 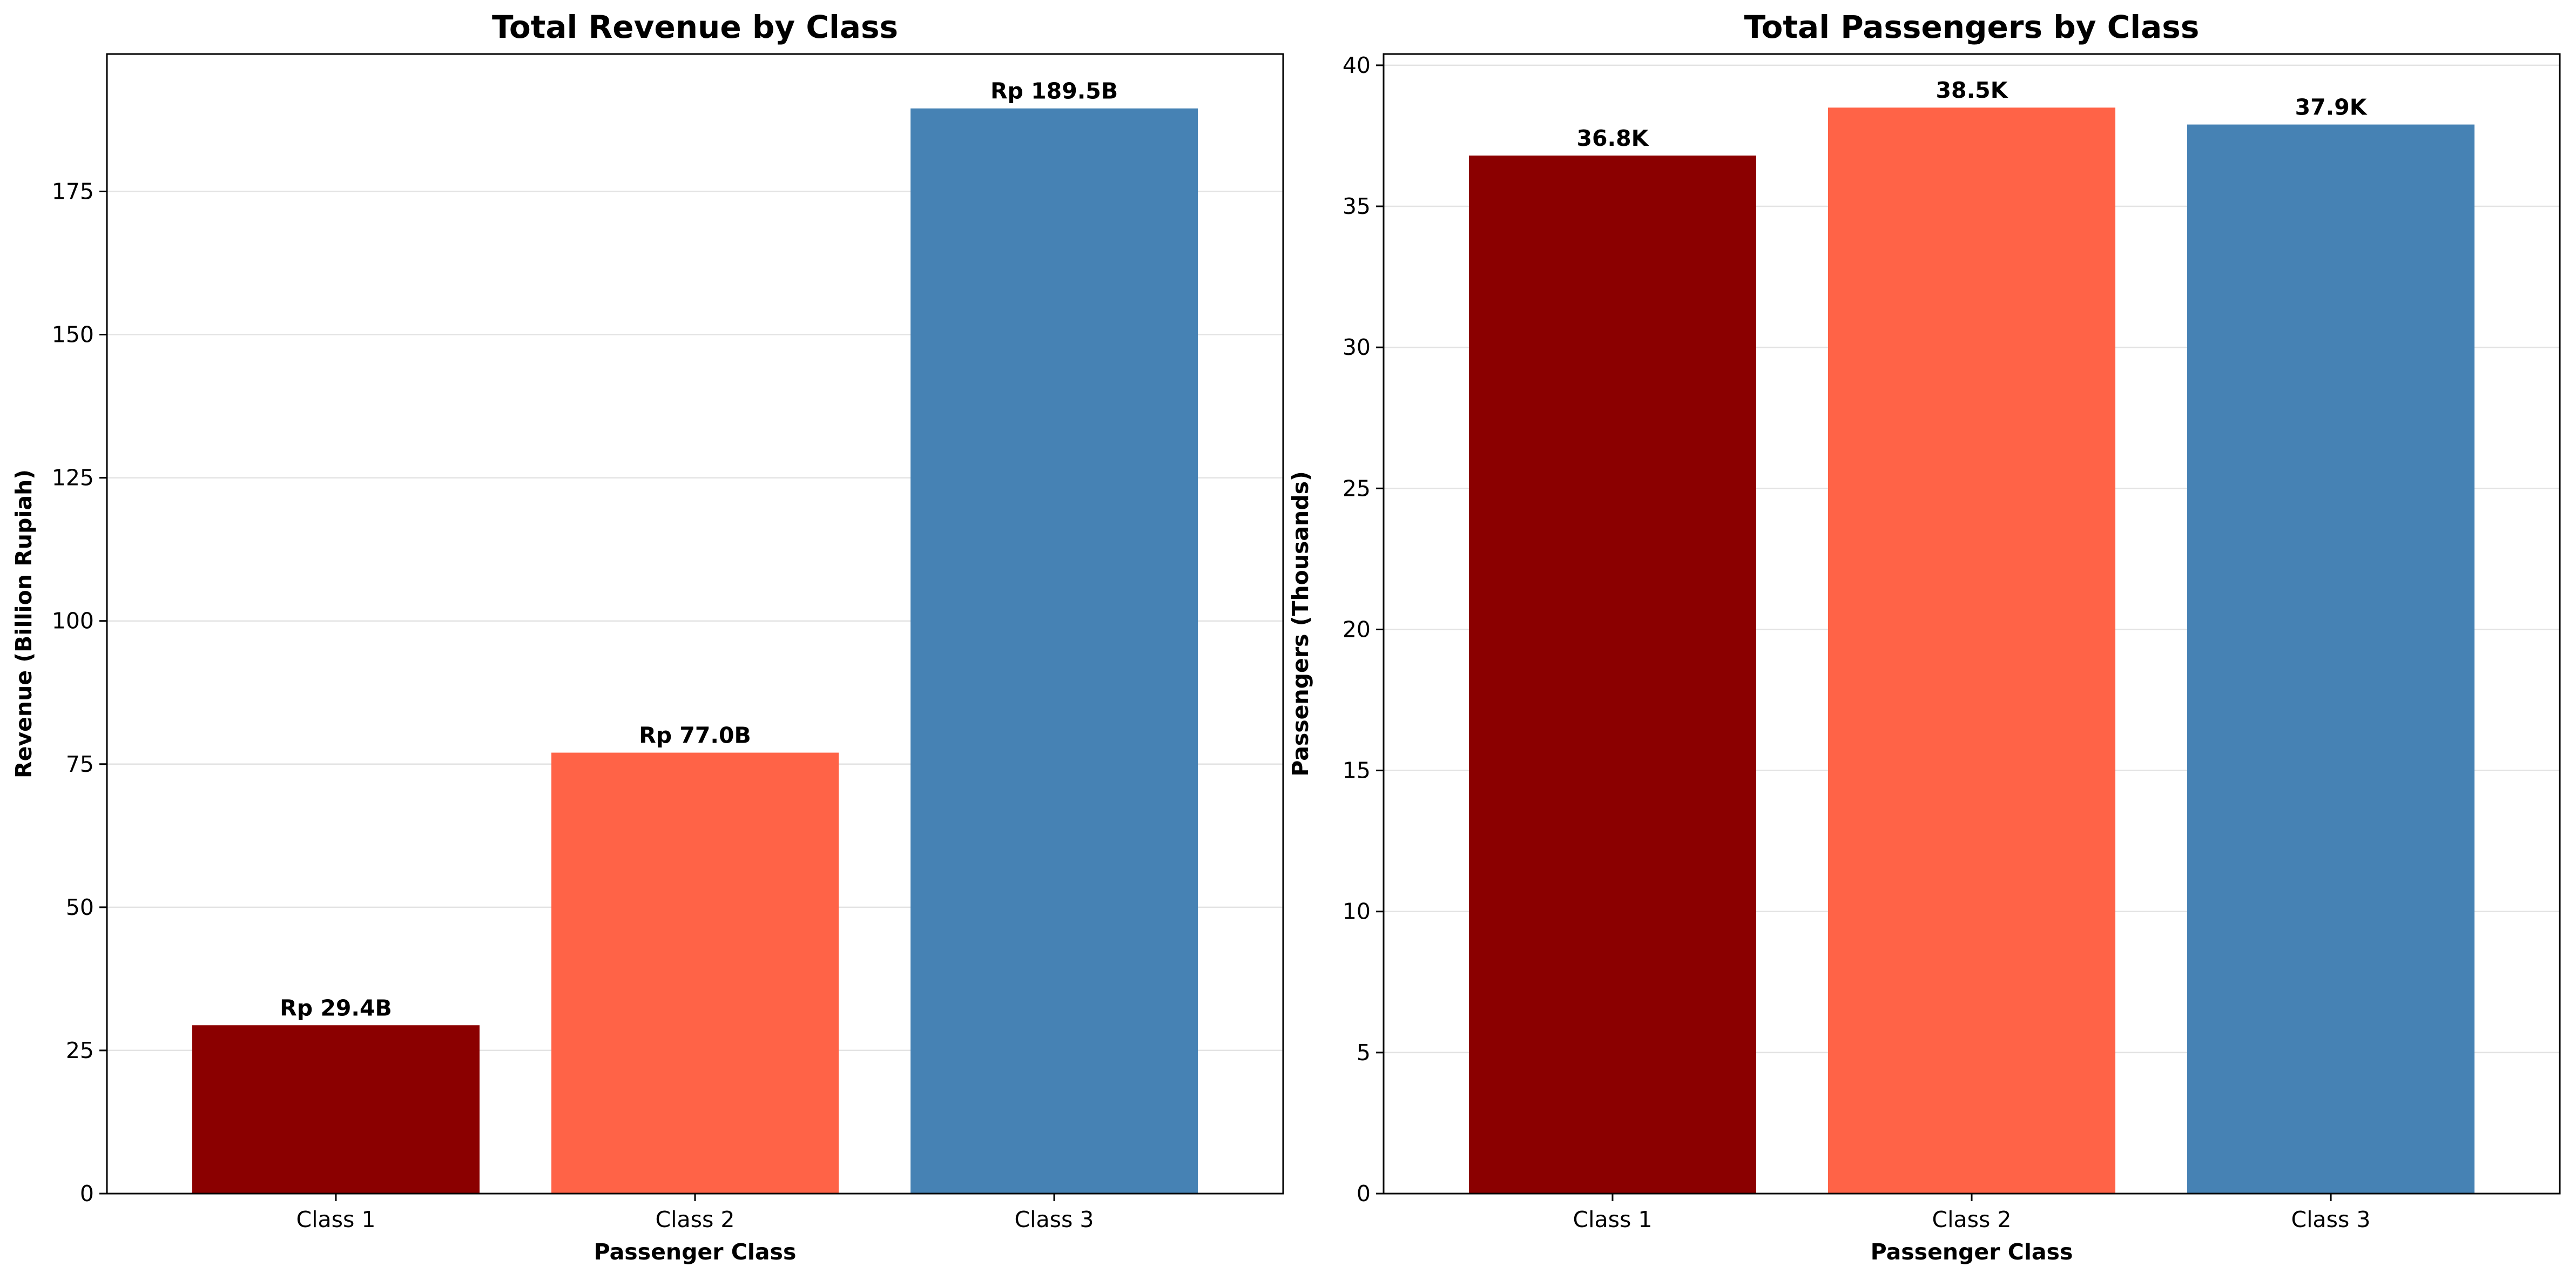 I want to click on y-axis-label: Passengers (Thousands), so click(x=1300, y=623).